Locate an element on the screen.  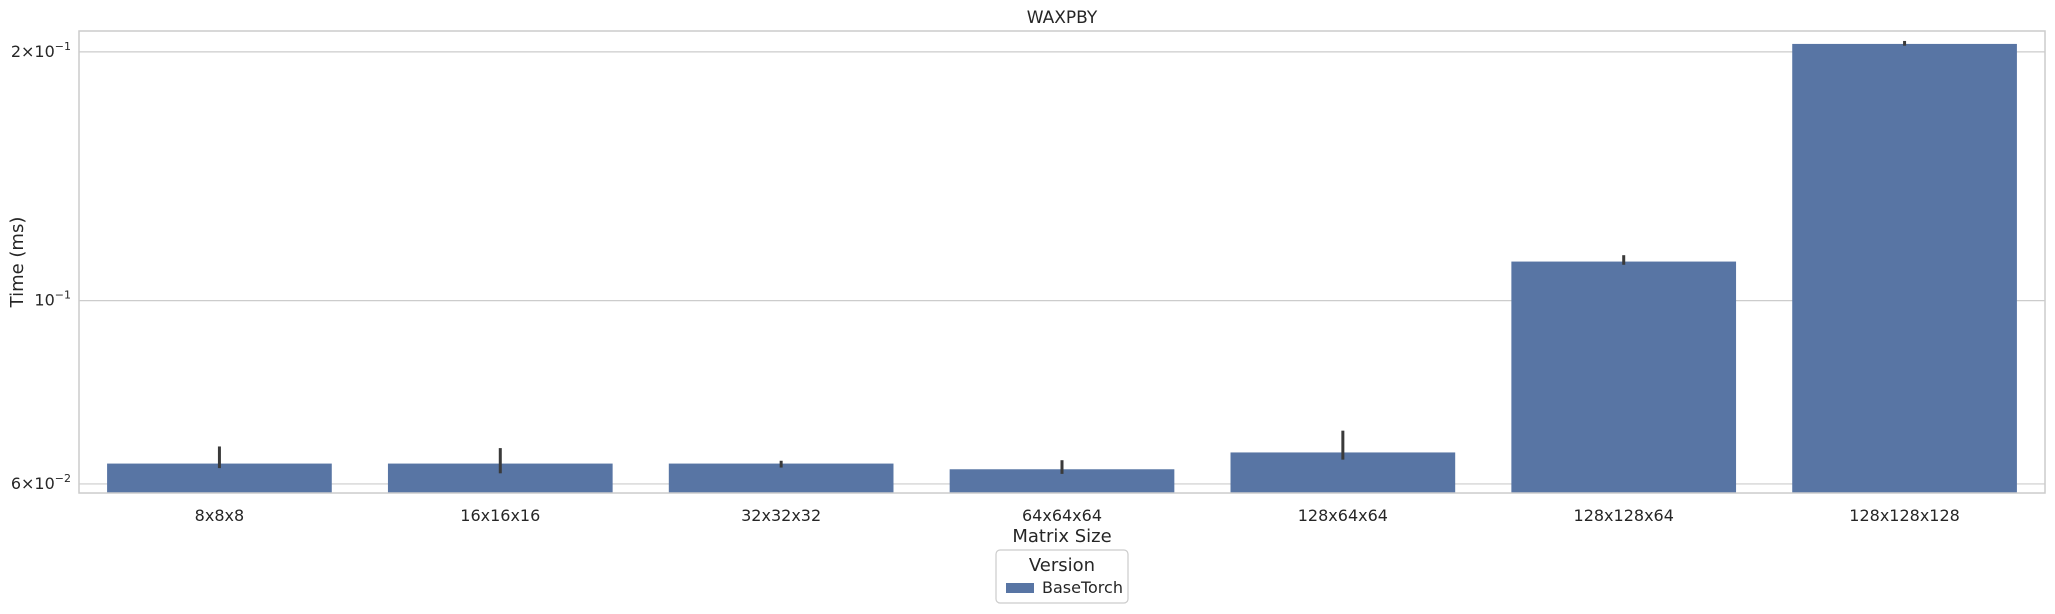
chart-title: WAXPBY is located at coordinates (1062, 18).